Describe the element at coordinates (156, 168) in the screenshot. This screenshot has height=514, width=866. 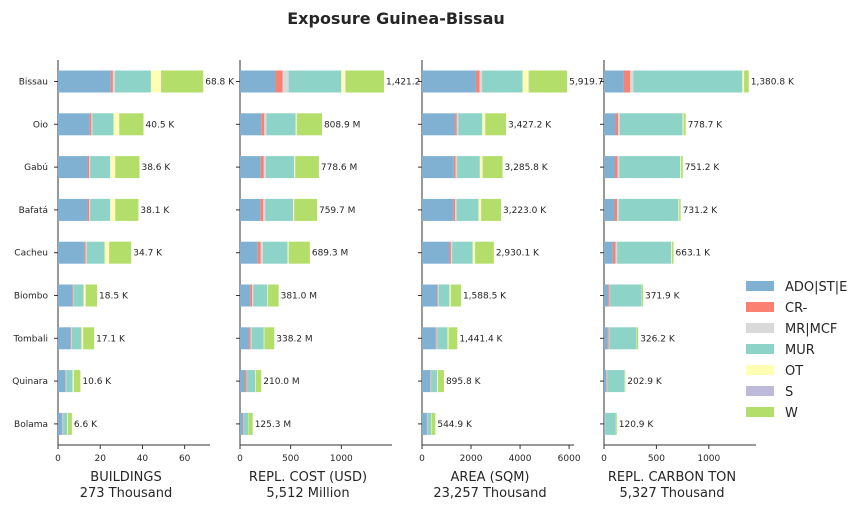
I see `total-label-gabu: 38.6 K` at that location.